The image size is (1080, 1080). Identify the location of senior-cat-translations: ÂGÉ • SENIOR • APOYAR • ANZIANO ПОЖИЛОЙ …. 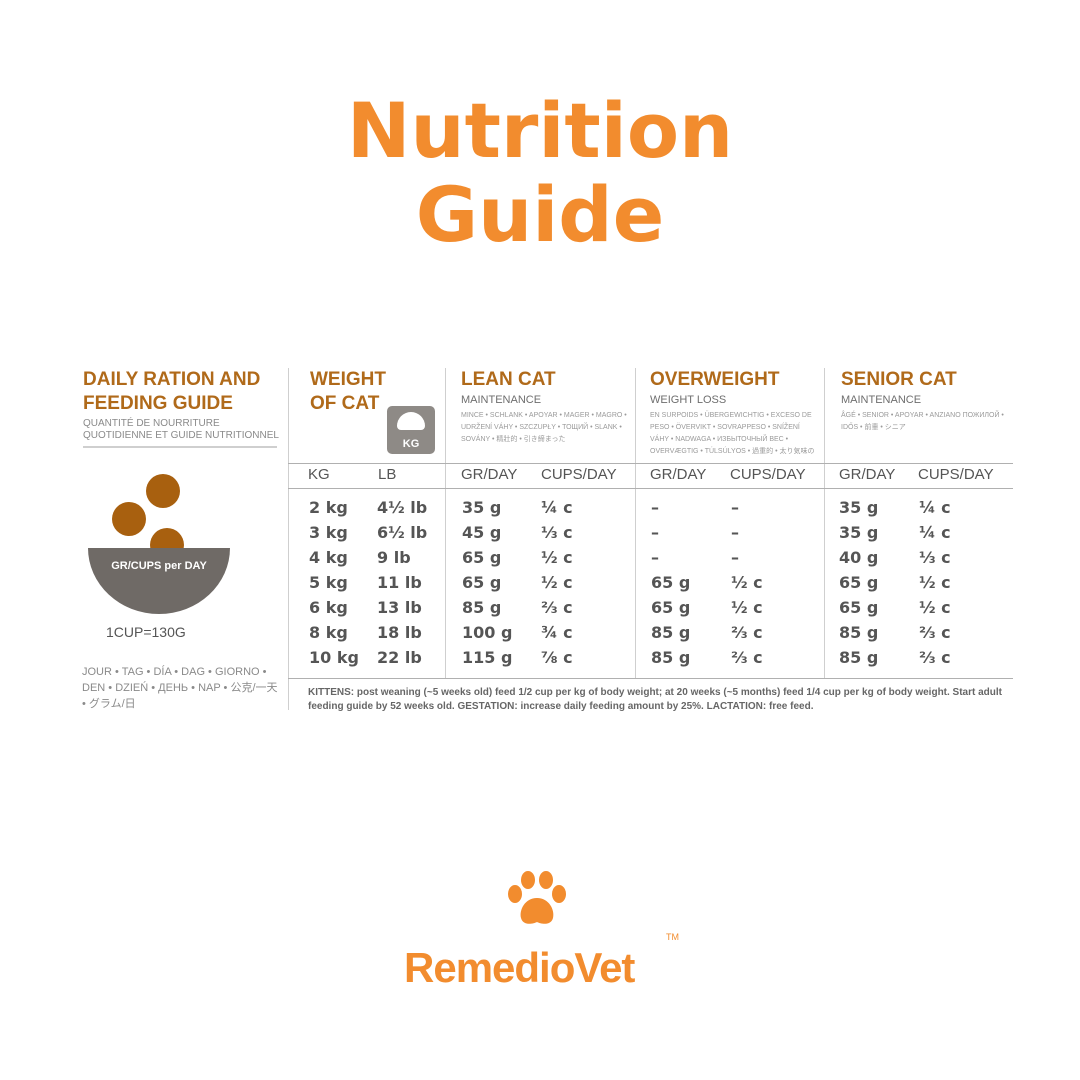
(922, 421).